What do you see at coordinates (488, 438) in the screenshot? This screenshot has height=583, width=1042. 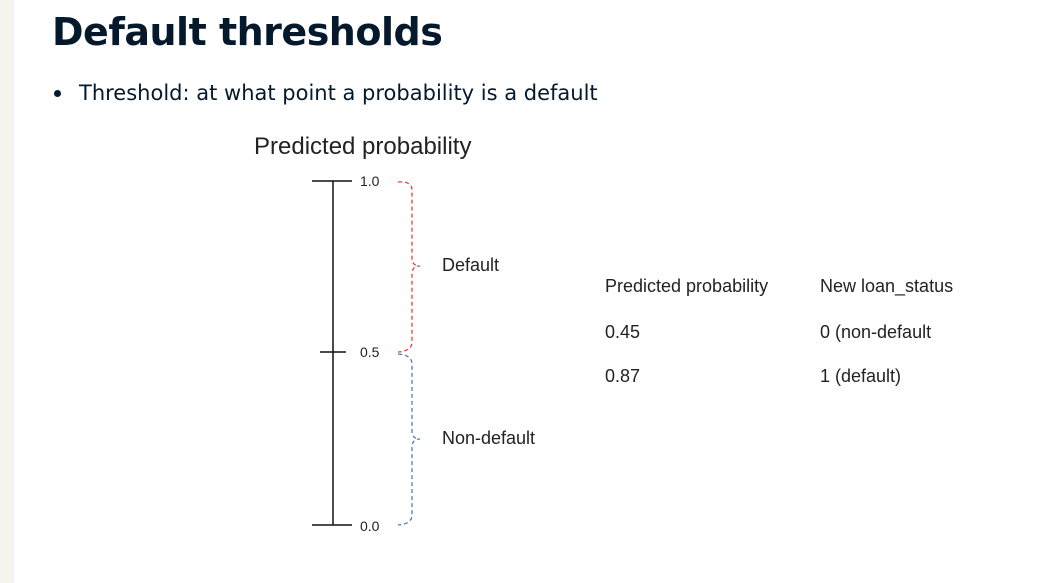 I see `non-default-region-label: Non-default` at bounding box center [488, 438].